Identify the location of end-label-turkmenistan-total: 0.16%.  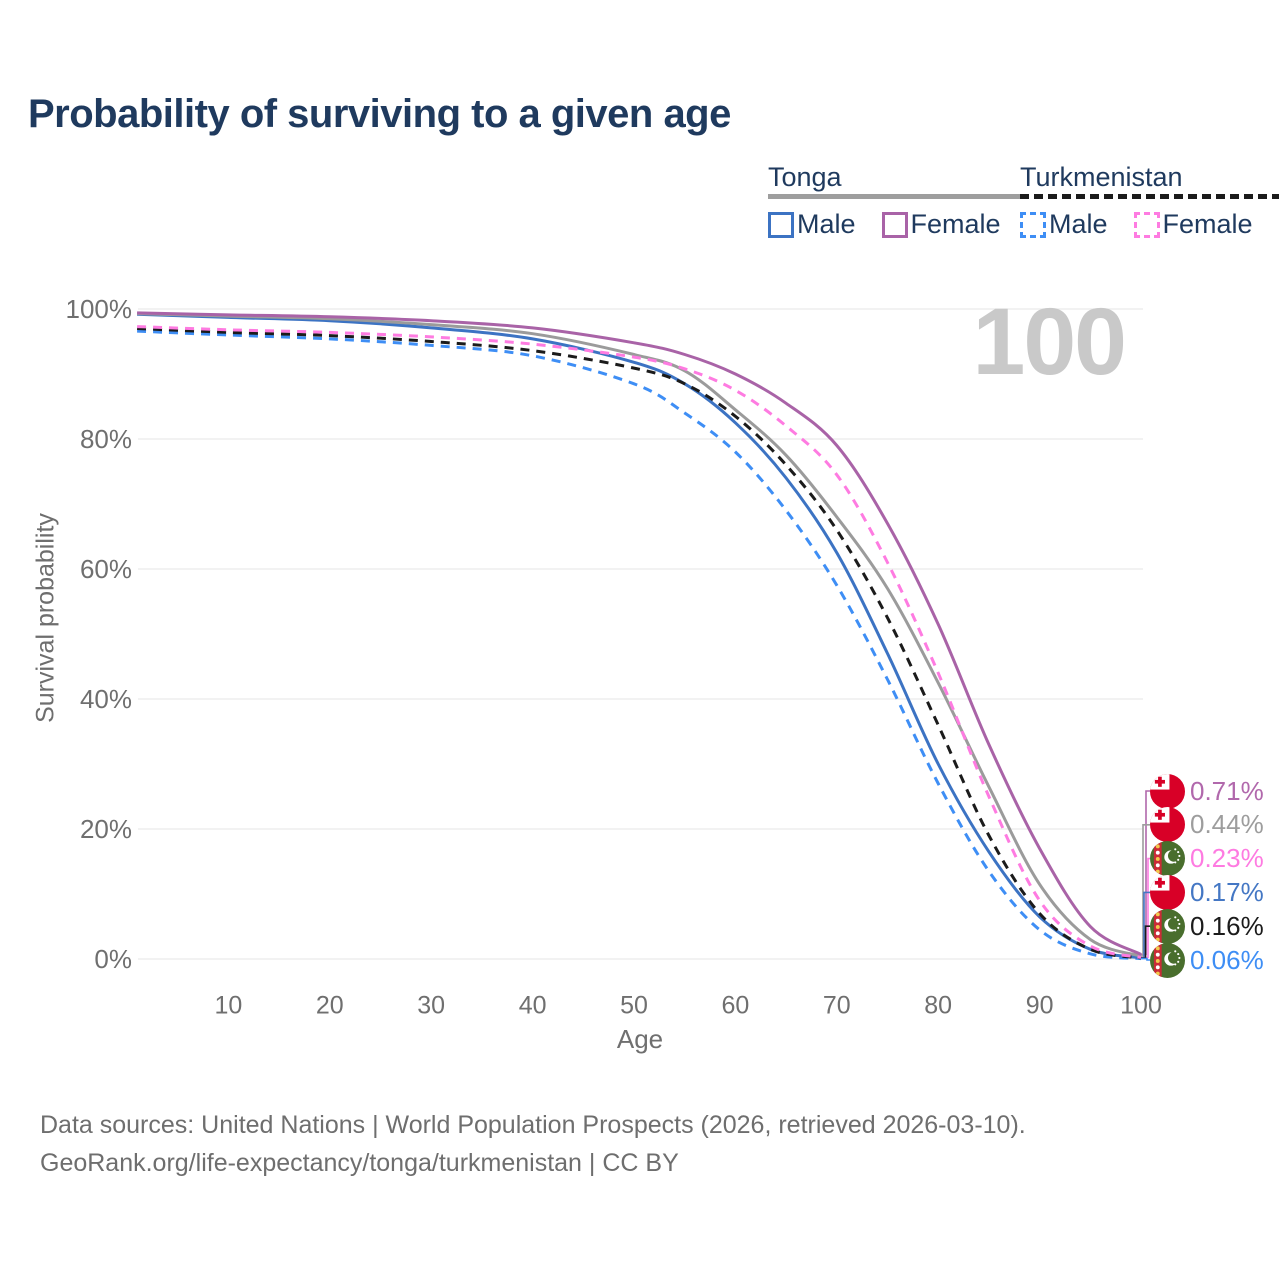
(1207, 926).